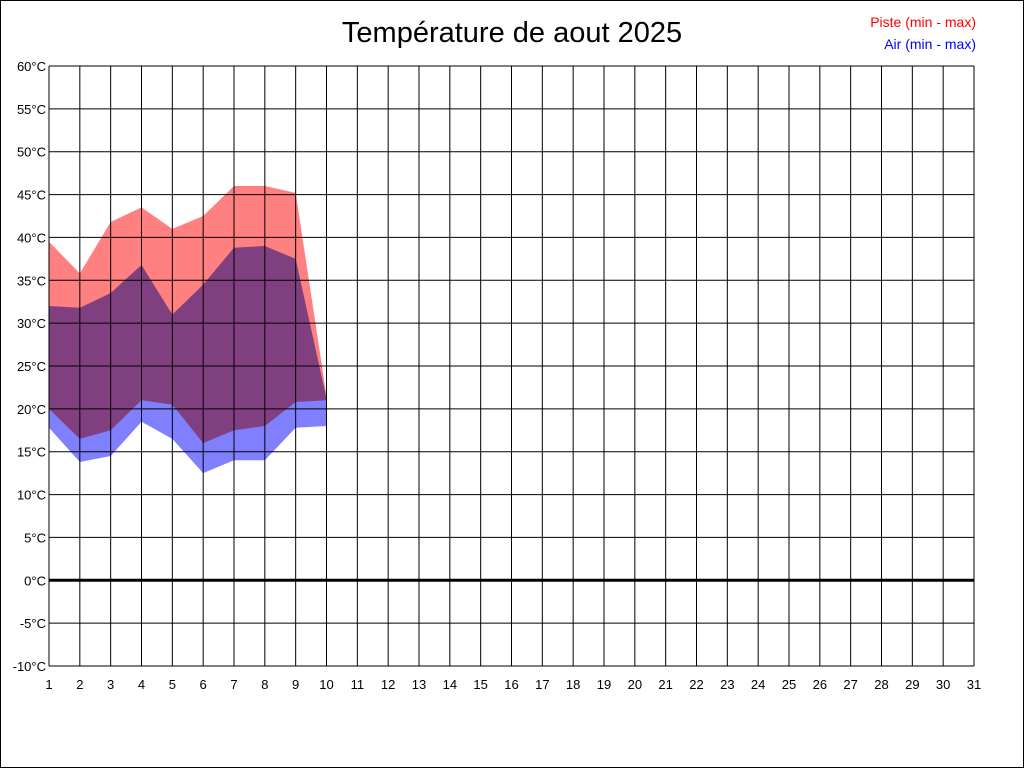  Describe the element at coordinates (930, 44) in the screenshot. I see `legend-air: Air (min - max)` at that location.